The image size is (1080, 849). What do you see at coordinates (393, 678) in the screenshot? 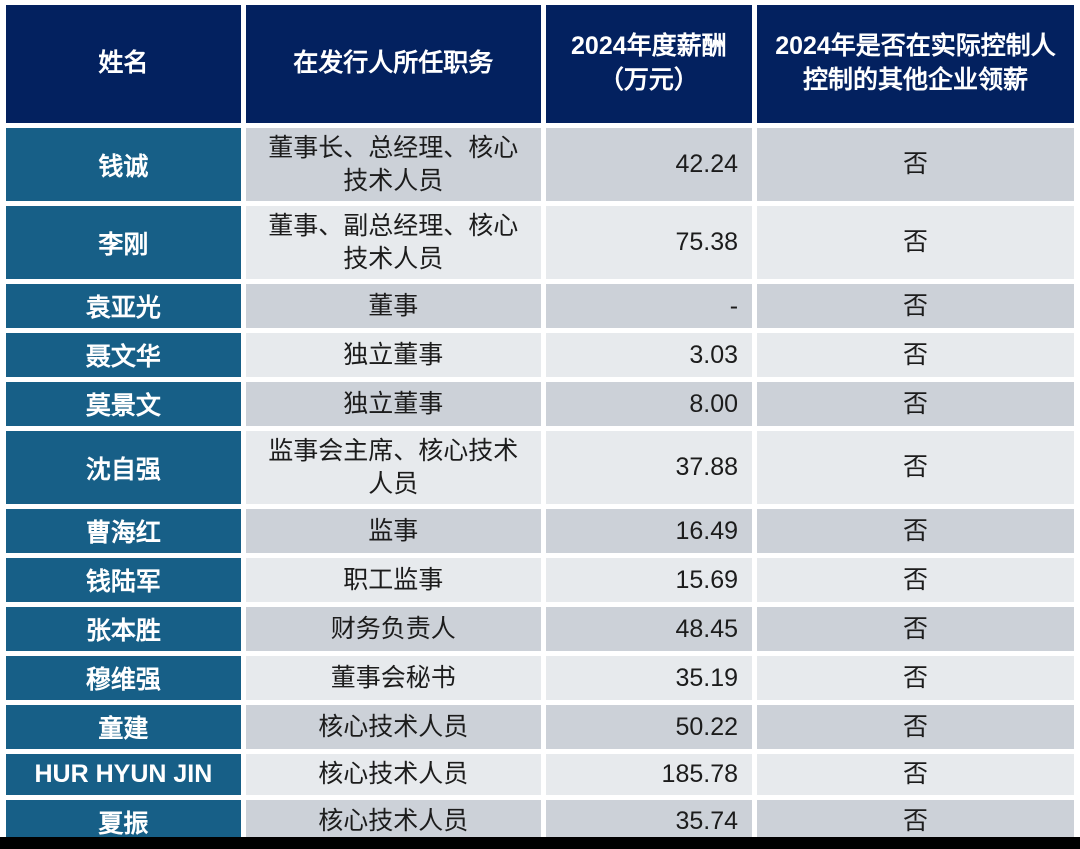
I see `position-cell: 董事会秘书` at bounding box center [393, 678].